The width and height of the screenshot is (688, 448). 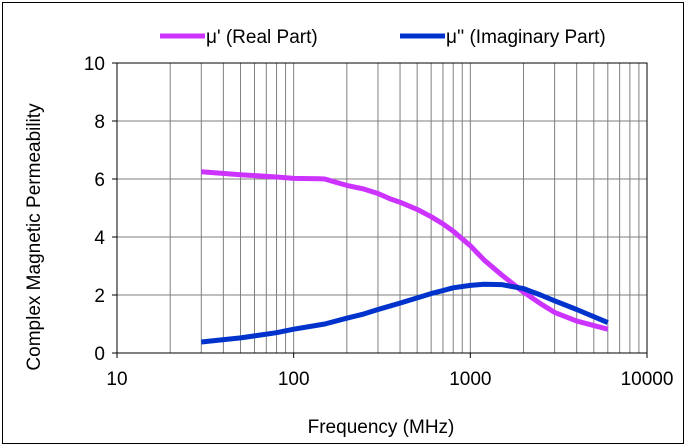 I want to click on legend: μ' (Real Part) μ'' (Imaginary Part), so click(x=383, y=37).